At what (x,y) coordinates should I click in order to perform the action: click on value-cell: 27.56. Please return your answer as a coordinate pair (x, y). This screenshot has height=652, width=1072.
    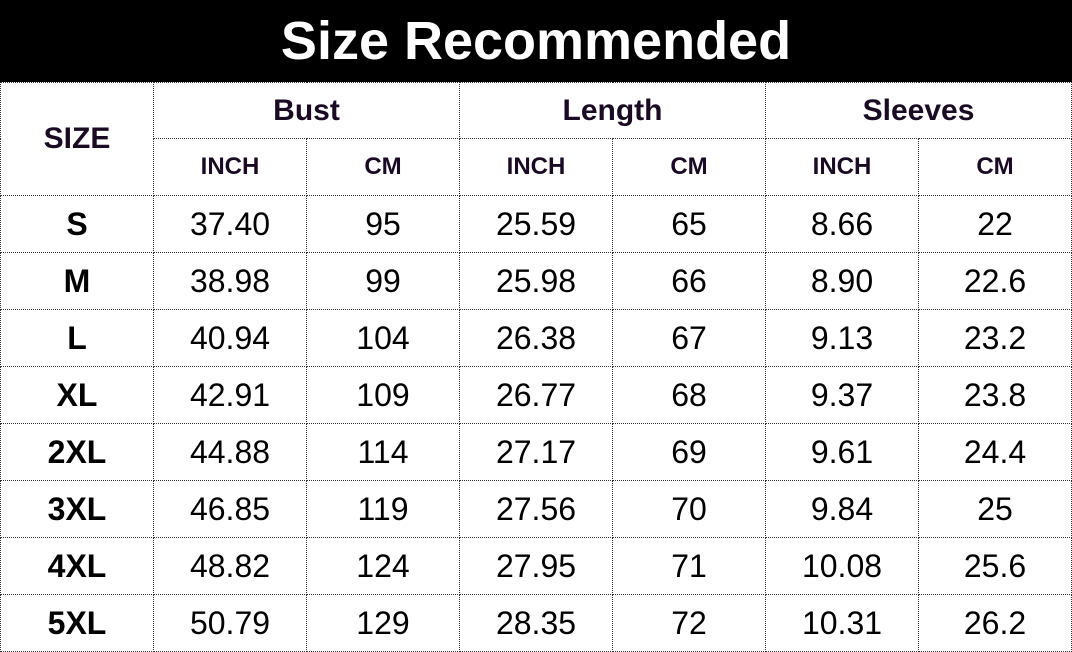
    Looking at the image, I should click on (536, 509).